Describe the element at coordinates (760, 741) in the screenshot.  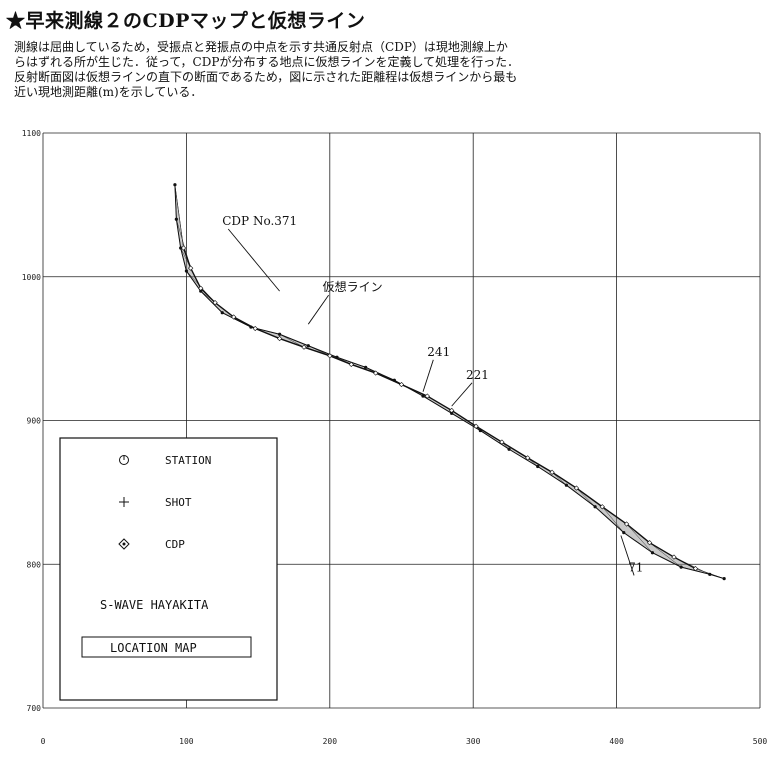
I see `x-tick-label: 500` at that location.